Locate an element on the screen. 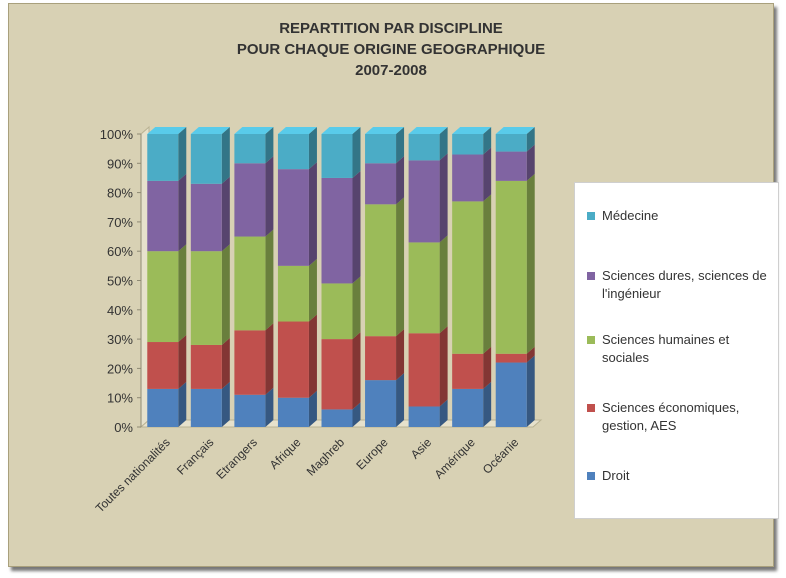 Image resolution: width=786 pixels, height=578 pixels. y-tick-label: 40% is located at coordinates (120, 310).